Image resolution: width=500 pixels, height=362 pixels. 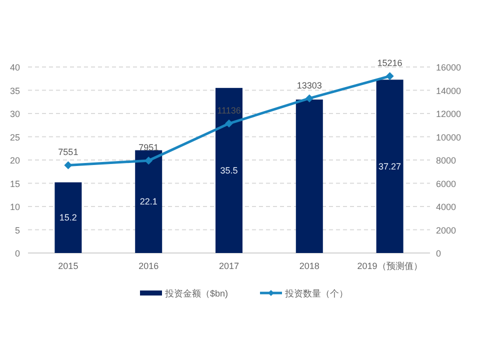 I want to click on legend-label: 投资数量（个）, so click(x=316, y=293).